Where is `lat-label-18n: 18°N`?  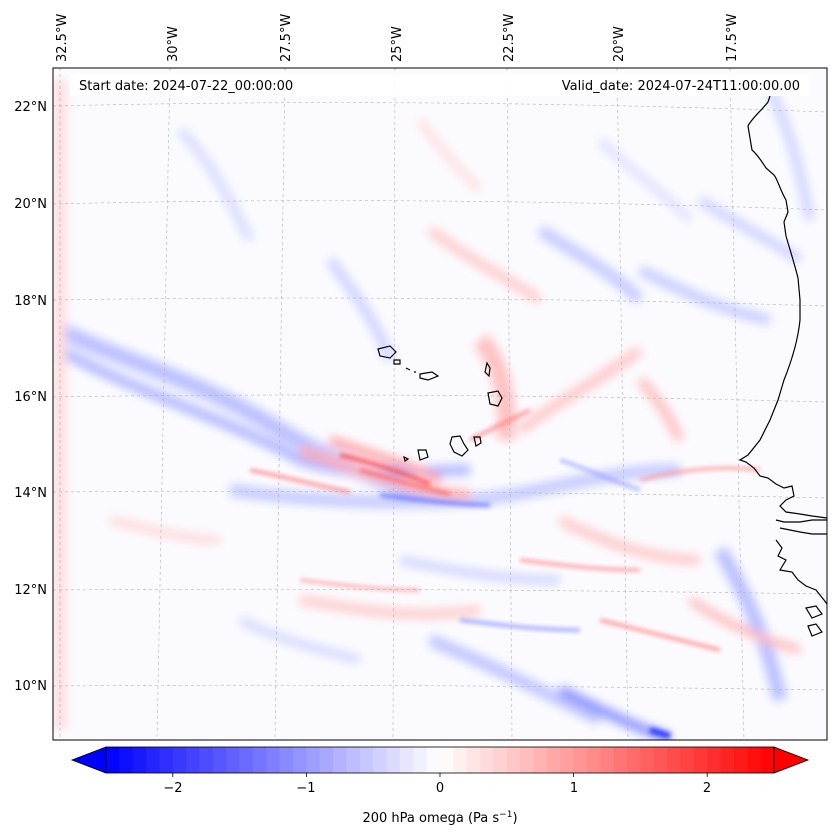 lat-label-18n: 18°N is located at coordinates (30, 301).